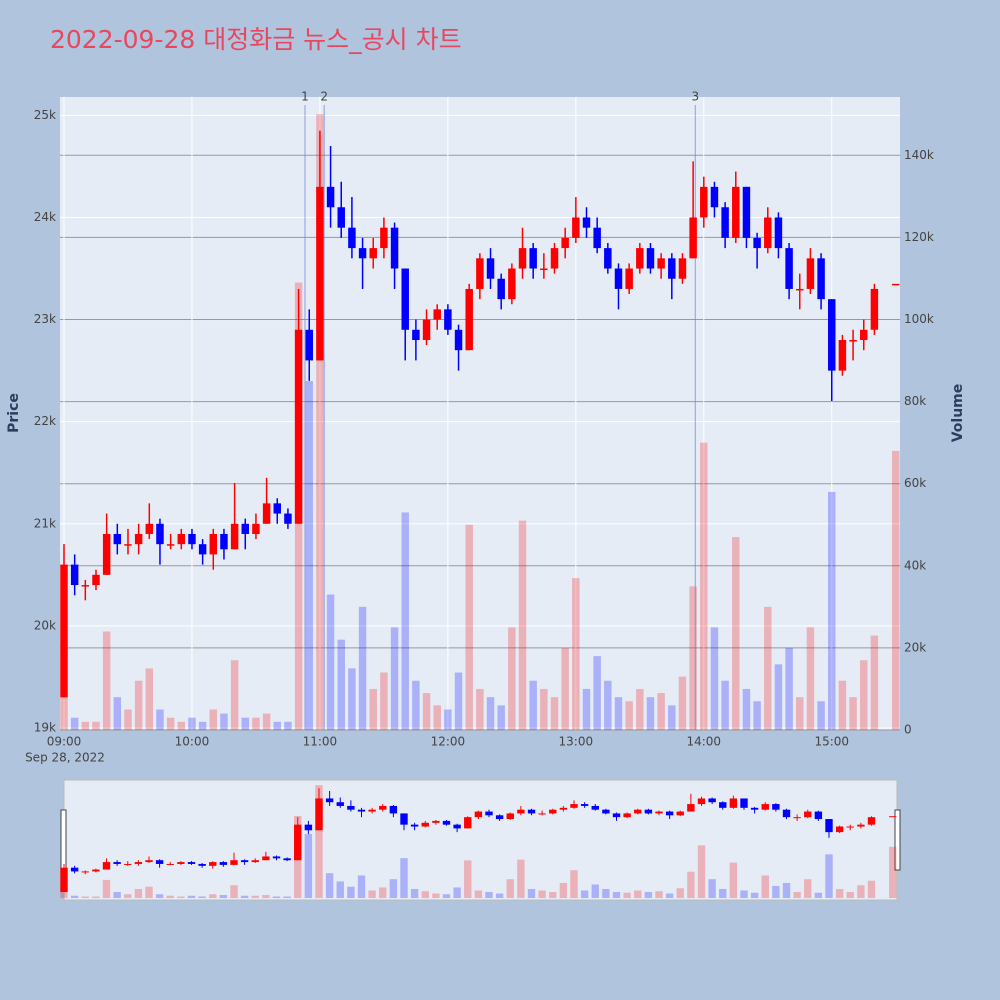 This screenshot has width=1000, height=1000. Describe the element at coordinates (320, 742) in the screenshot. I see `x-tick-label: 11:00` at that location.